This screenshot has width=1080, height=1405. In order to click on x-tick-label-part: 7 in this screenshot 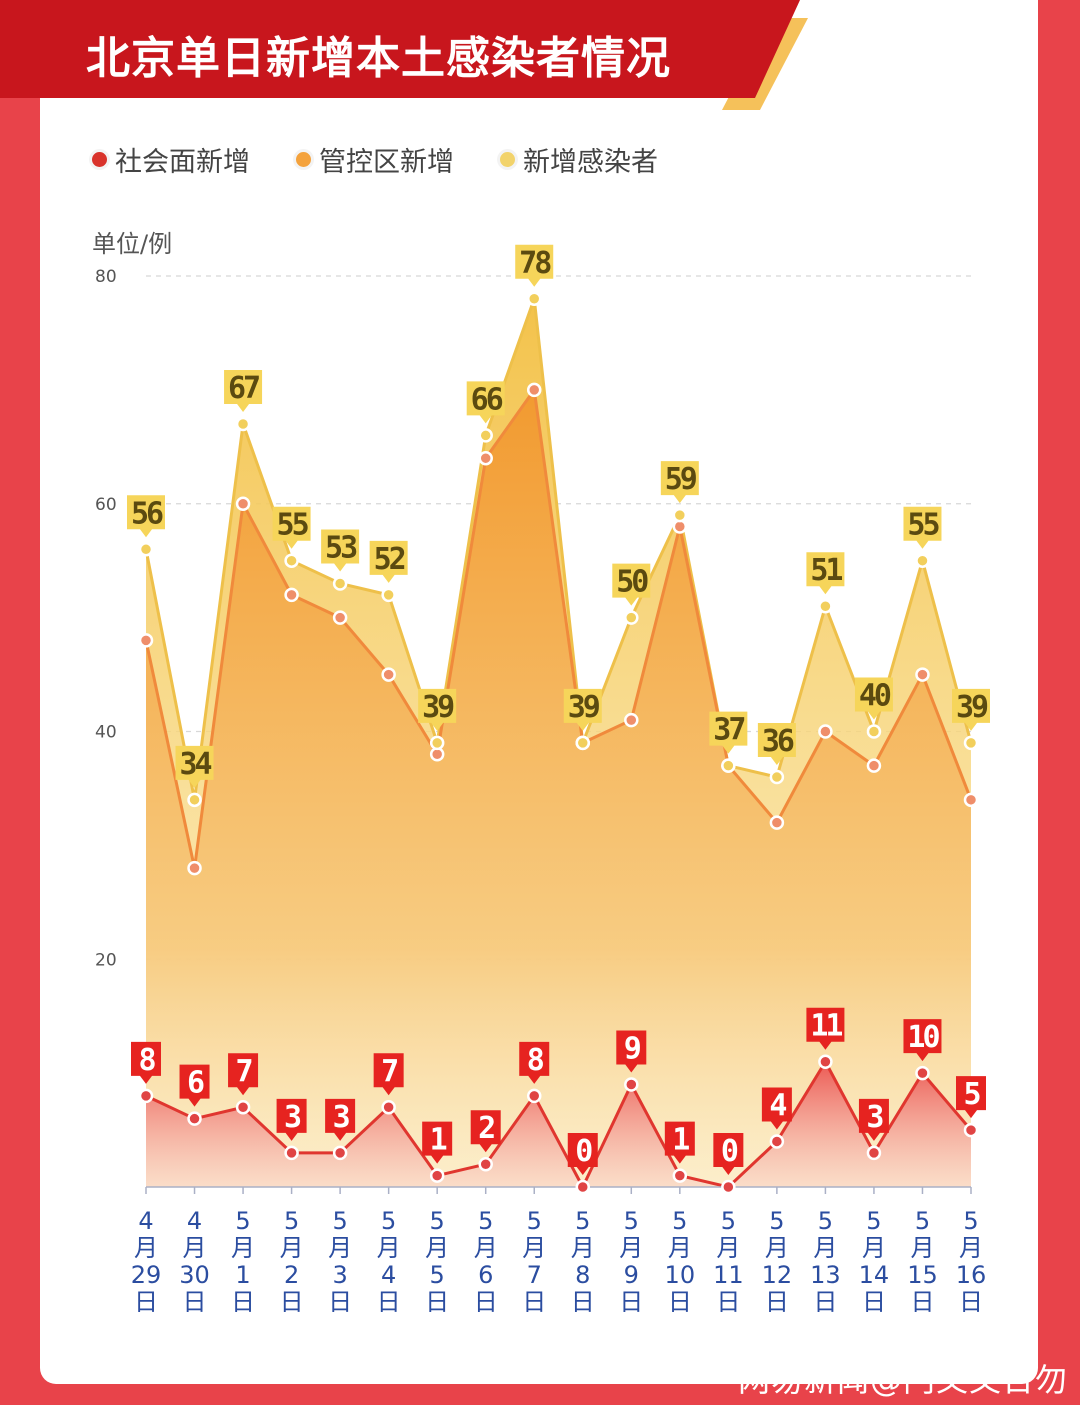, I will do `click(534, 1275)`.